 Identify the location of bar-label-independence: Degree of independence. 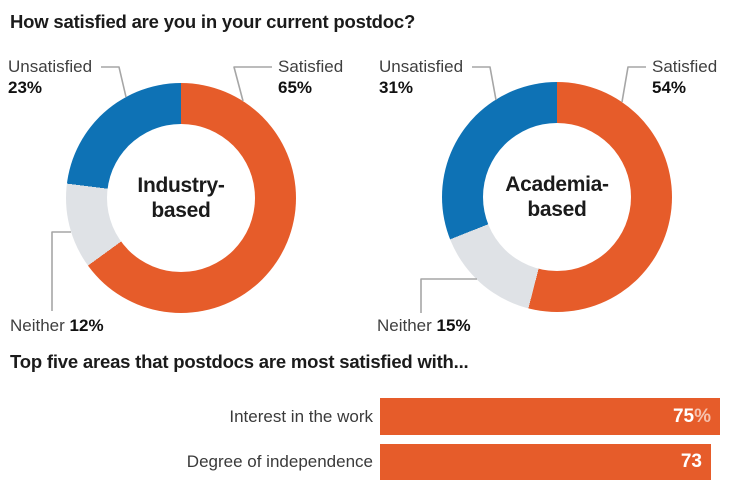
(279, 461).